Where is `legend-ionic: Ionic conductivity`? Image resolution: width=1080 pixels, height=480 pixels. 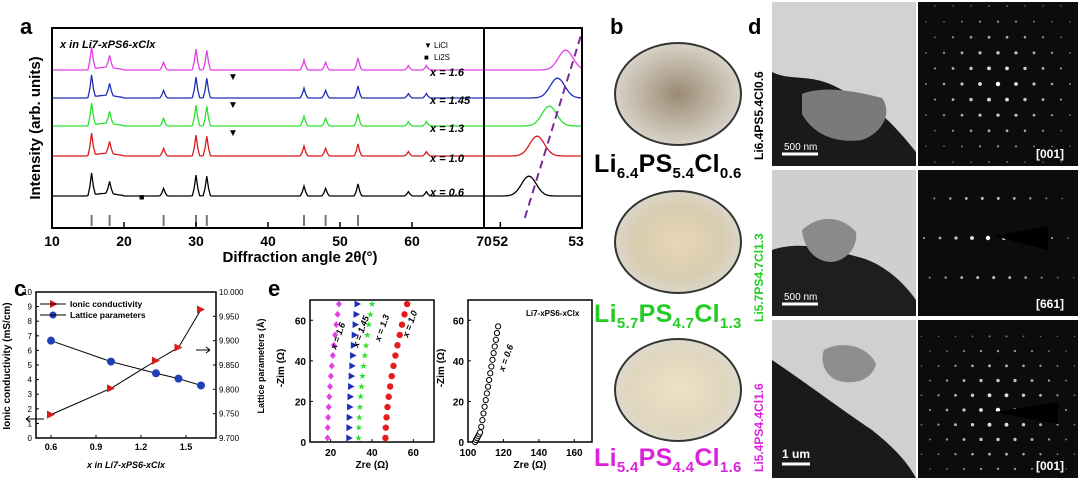
legend-ionic: Ionic conductivity is located at coordinates (106, 304).